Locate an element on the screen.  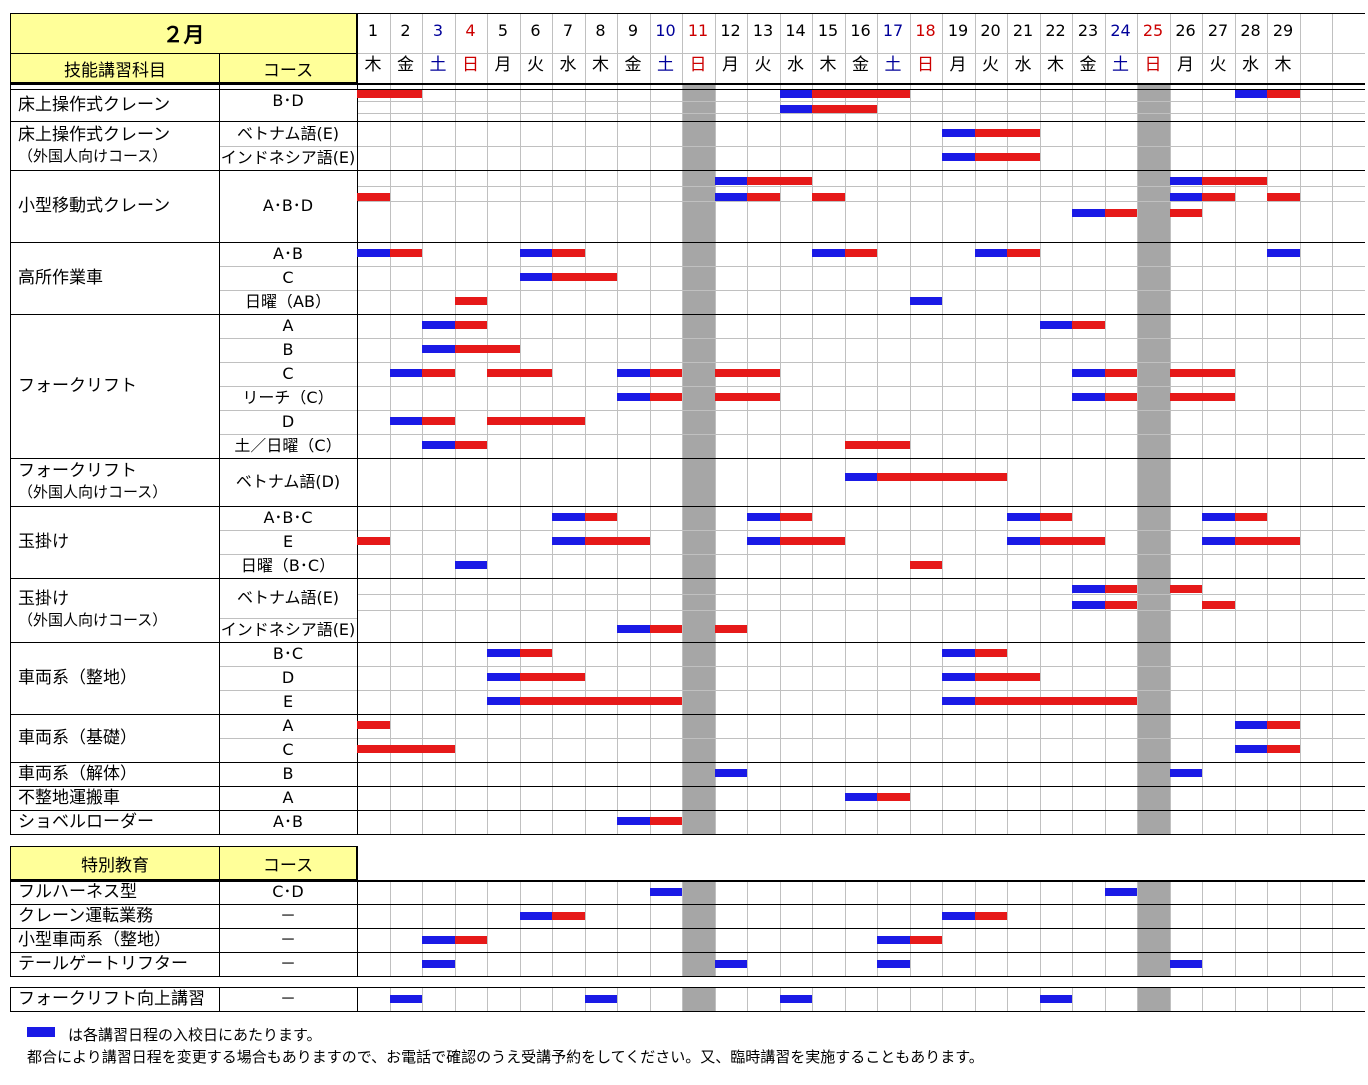
day-number: 12 is located at coordinates (730, 30).